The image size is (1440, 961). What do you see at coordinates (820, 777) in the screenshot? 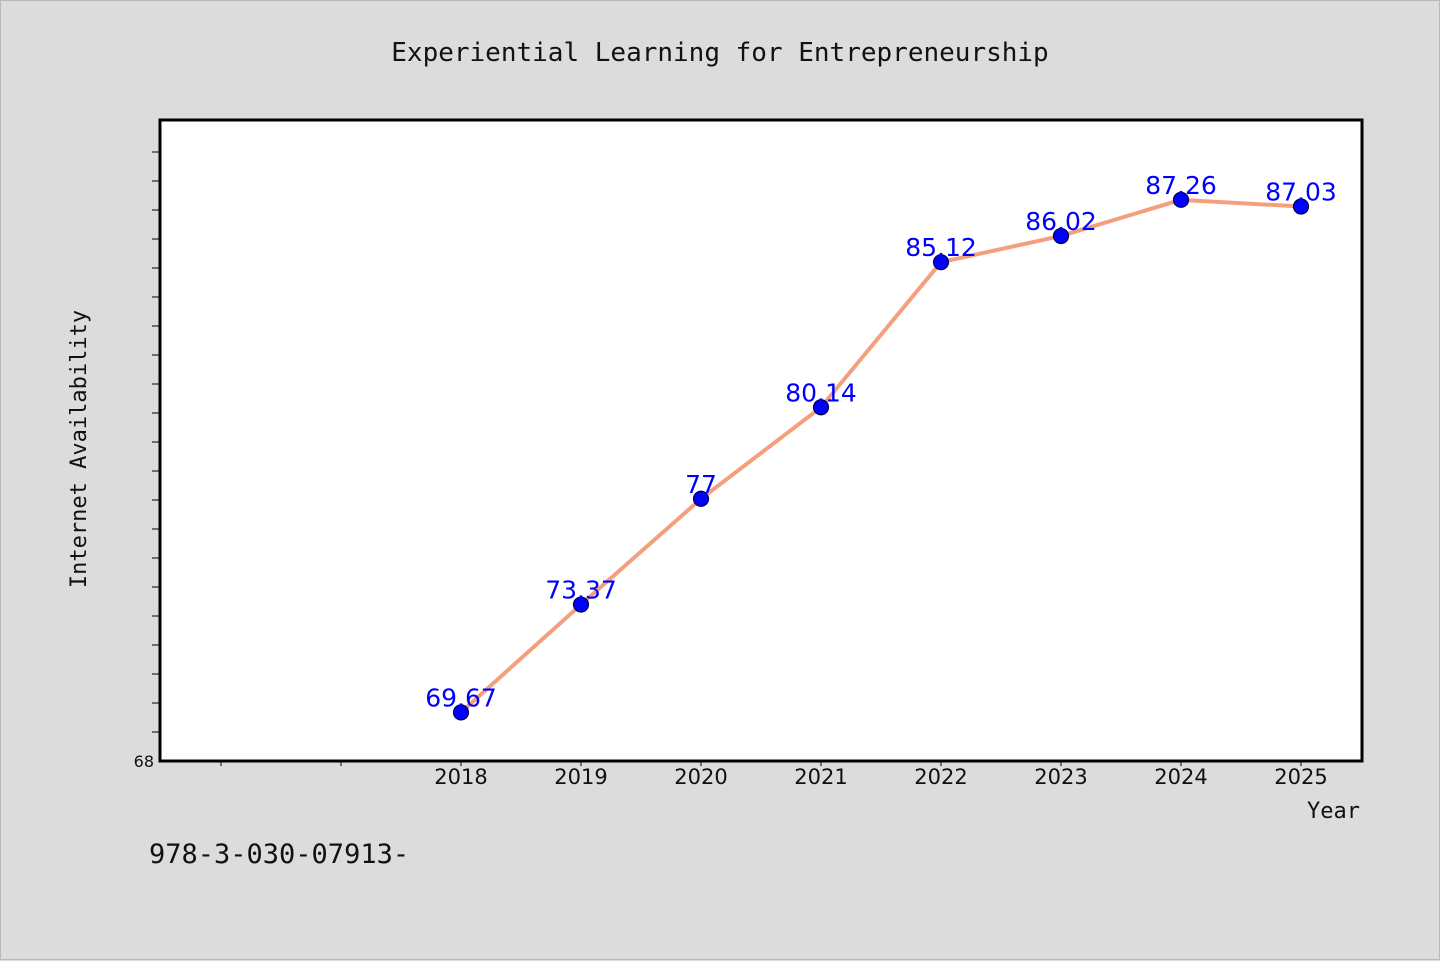
I see `x-tick-label: 2021` at bounding box center [820, 777].